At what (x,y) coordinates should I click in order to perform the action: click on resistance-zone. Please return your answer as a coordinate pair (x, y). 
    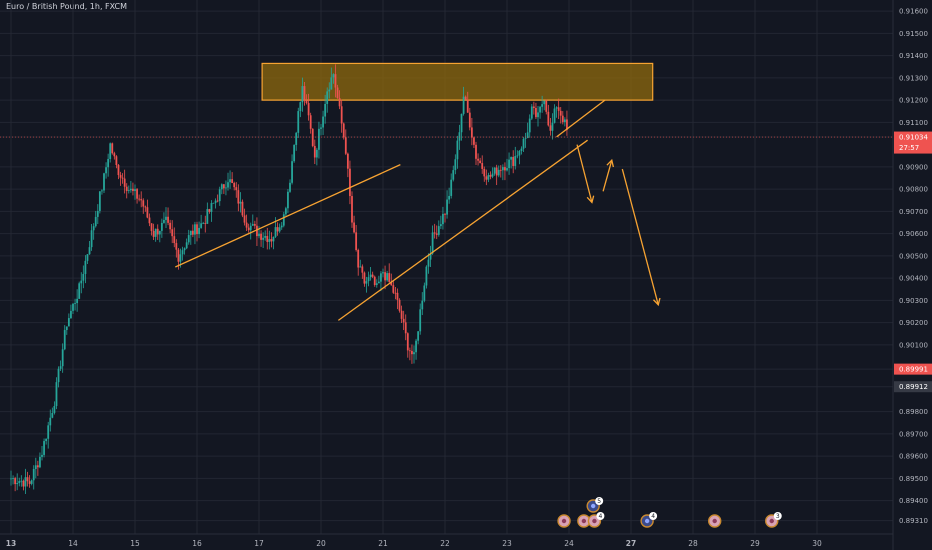
    Looking at the image, I should click on (457, 81).